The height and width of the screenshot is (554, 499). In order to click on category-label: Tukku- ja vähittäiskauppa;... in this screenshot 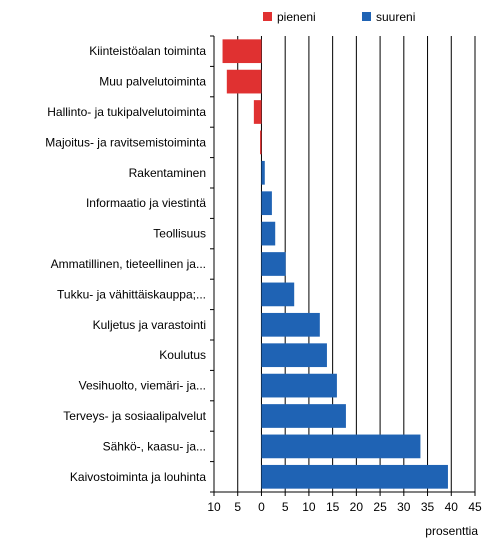, I will do `click(131, 294)`.